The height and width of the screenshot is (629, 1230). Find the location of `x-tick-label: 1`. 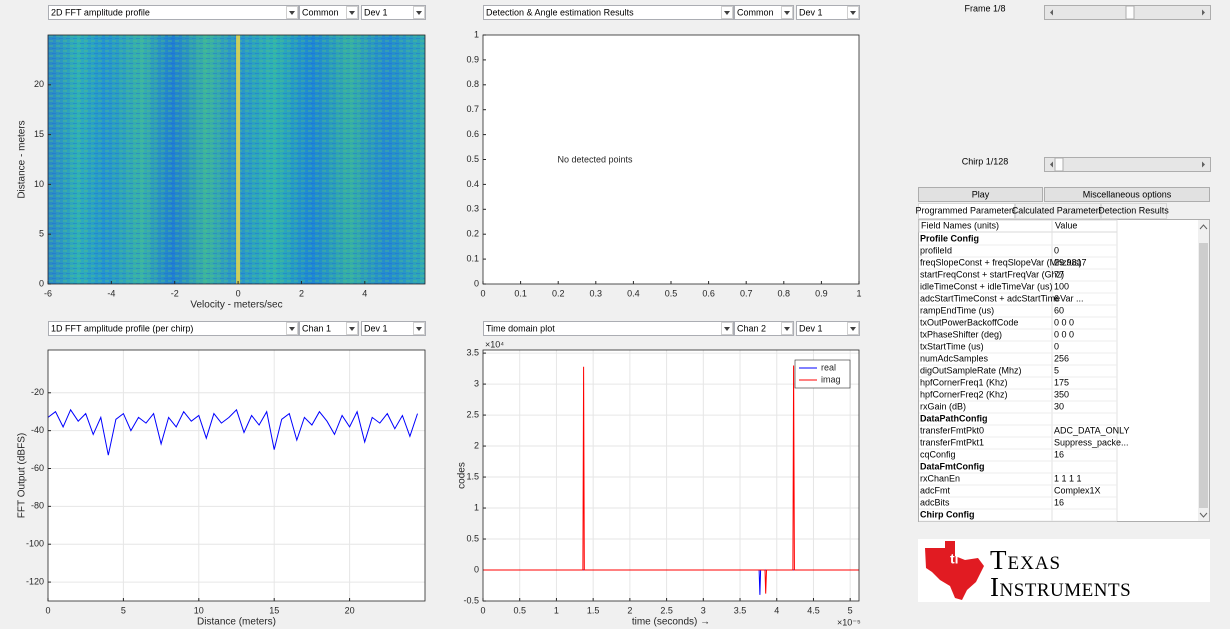

x-tick-label: 1 is located at coordinates (858, 293).